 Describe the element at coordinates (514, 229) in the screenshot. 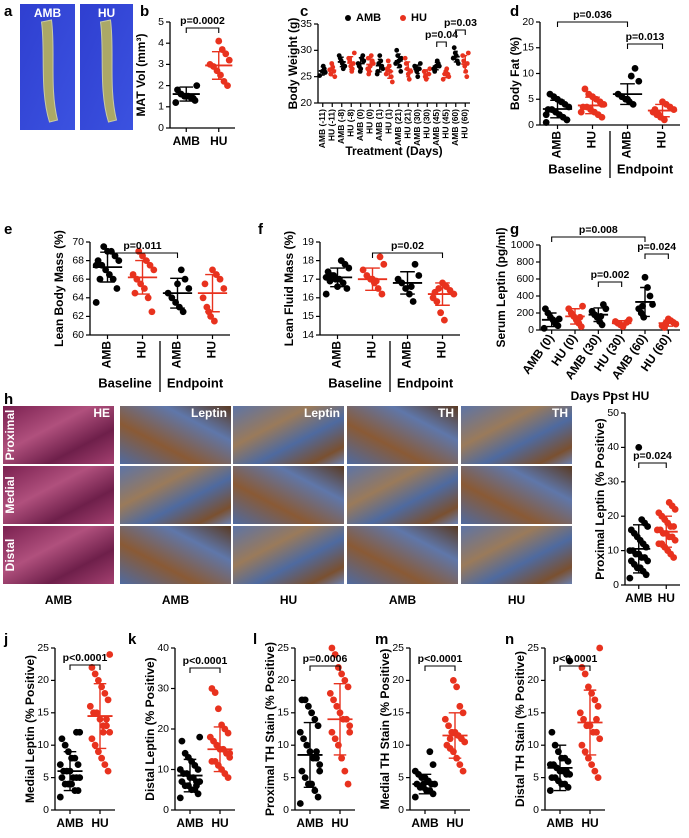

I see `panel-letter: g` at that location.